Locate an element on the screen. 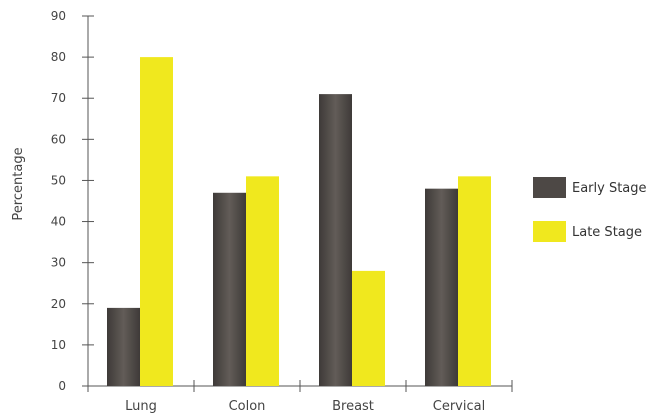 The width and height of the screenshot is (659, 414). x-category-label: Breast is located at coordinates (353, 406).